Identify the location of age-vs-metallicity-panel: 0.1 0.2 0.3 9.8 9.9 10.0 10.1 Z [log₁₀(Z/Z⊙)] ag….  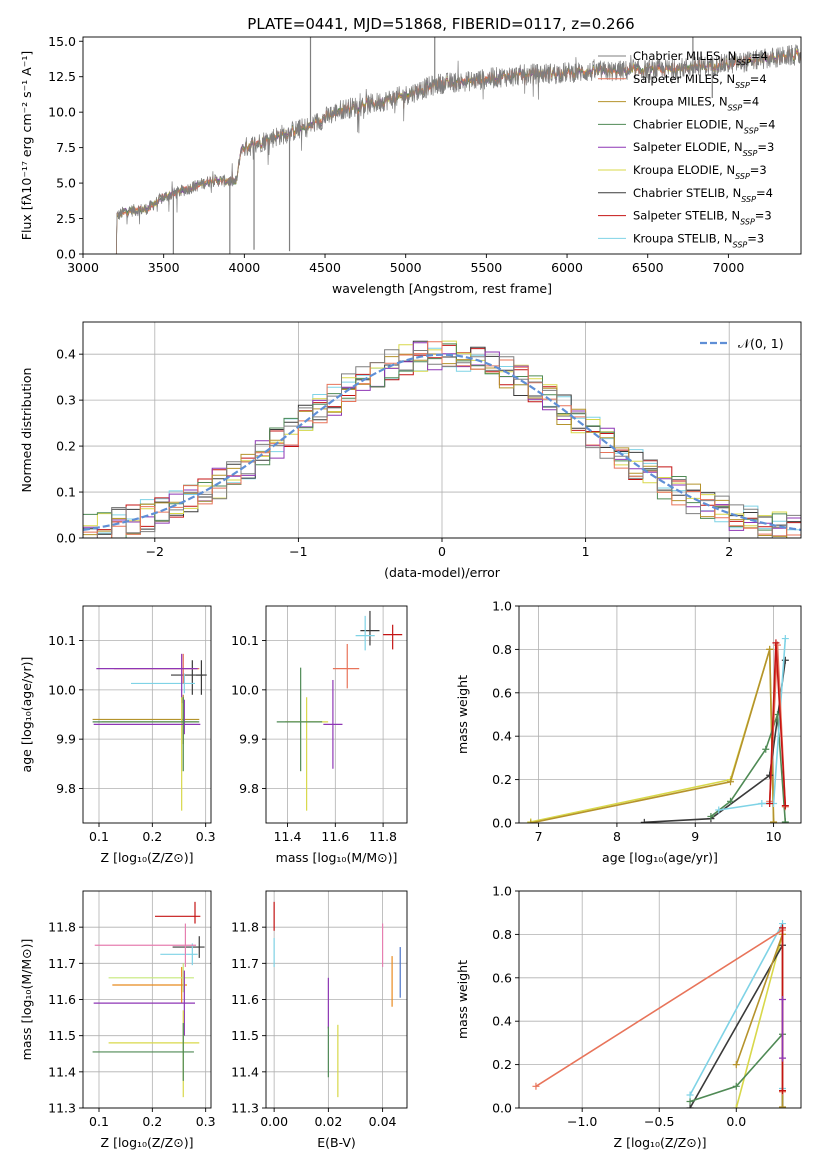
(117, 735).